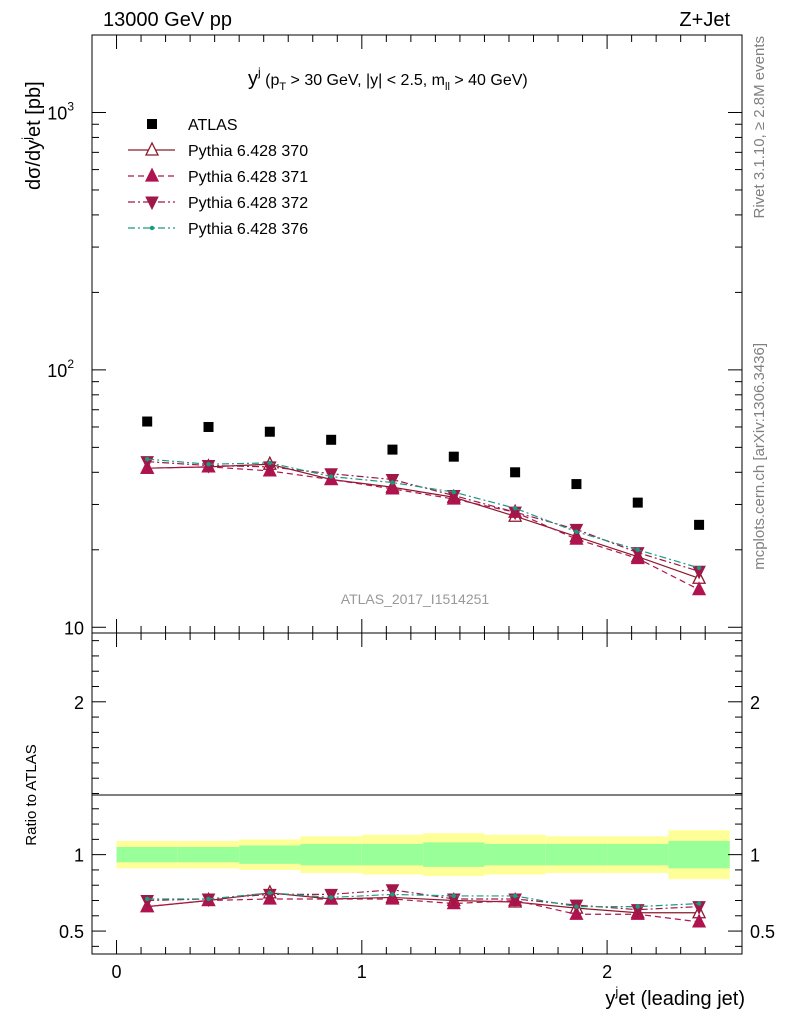 The height and width of the screenshot is (1029, 786). What do you see at coordinates (362, 972) in the screenshot?
I see `ratio-xtick-label-1: 1` at bounding box center [362, 972].